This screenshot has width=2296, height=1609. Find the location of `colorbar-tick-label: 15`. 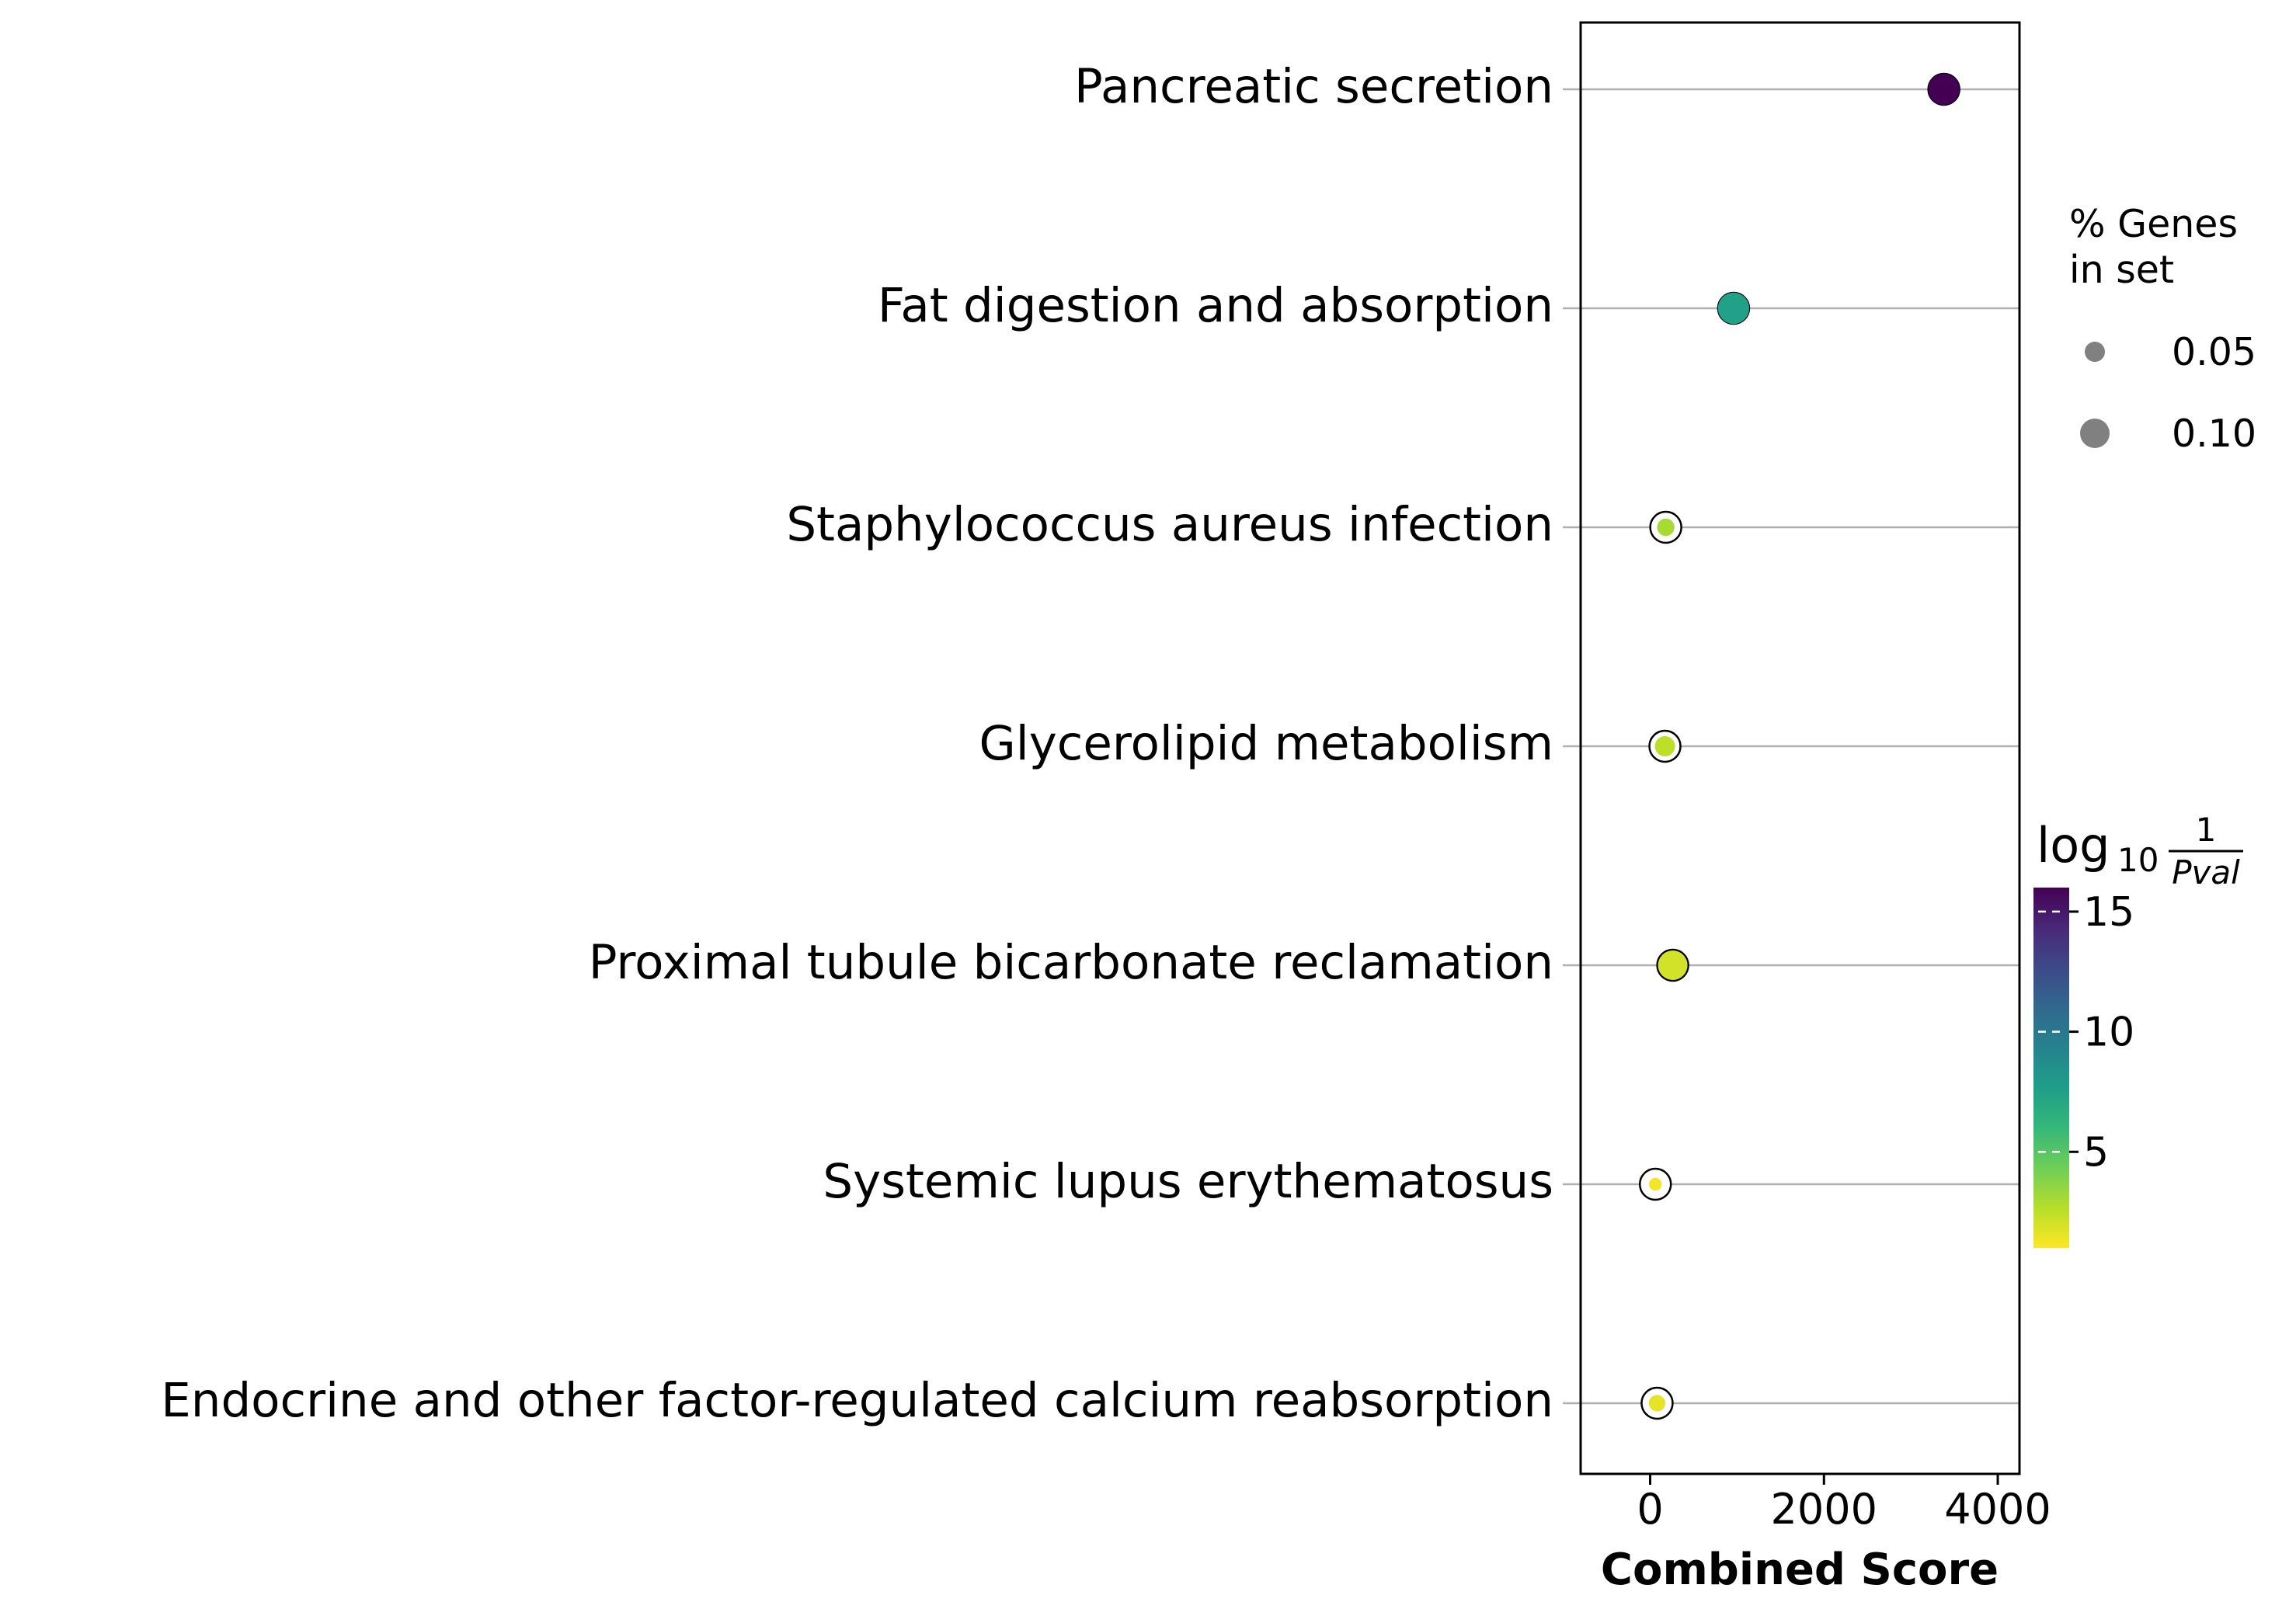

colorbar-tick-label: 15 is located at coordinates (2108, 912).